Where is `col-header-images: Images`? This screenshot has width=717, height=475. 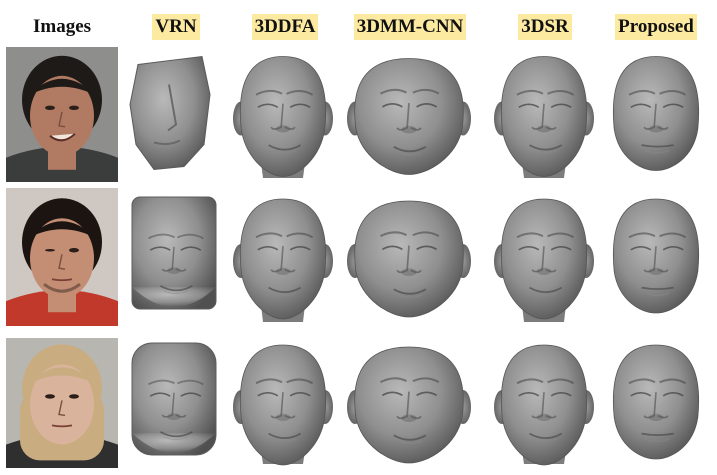 col-header-images: Images is located at coordinates (62, 27).